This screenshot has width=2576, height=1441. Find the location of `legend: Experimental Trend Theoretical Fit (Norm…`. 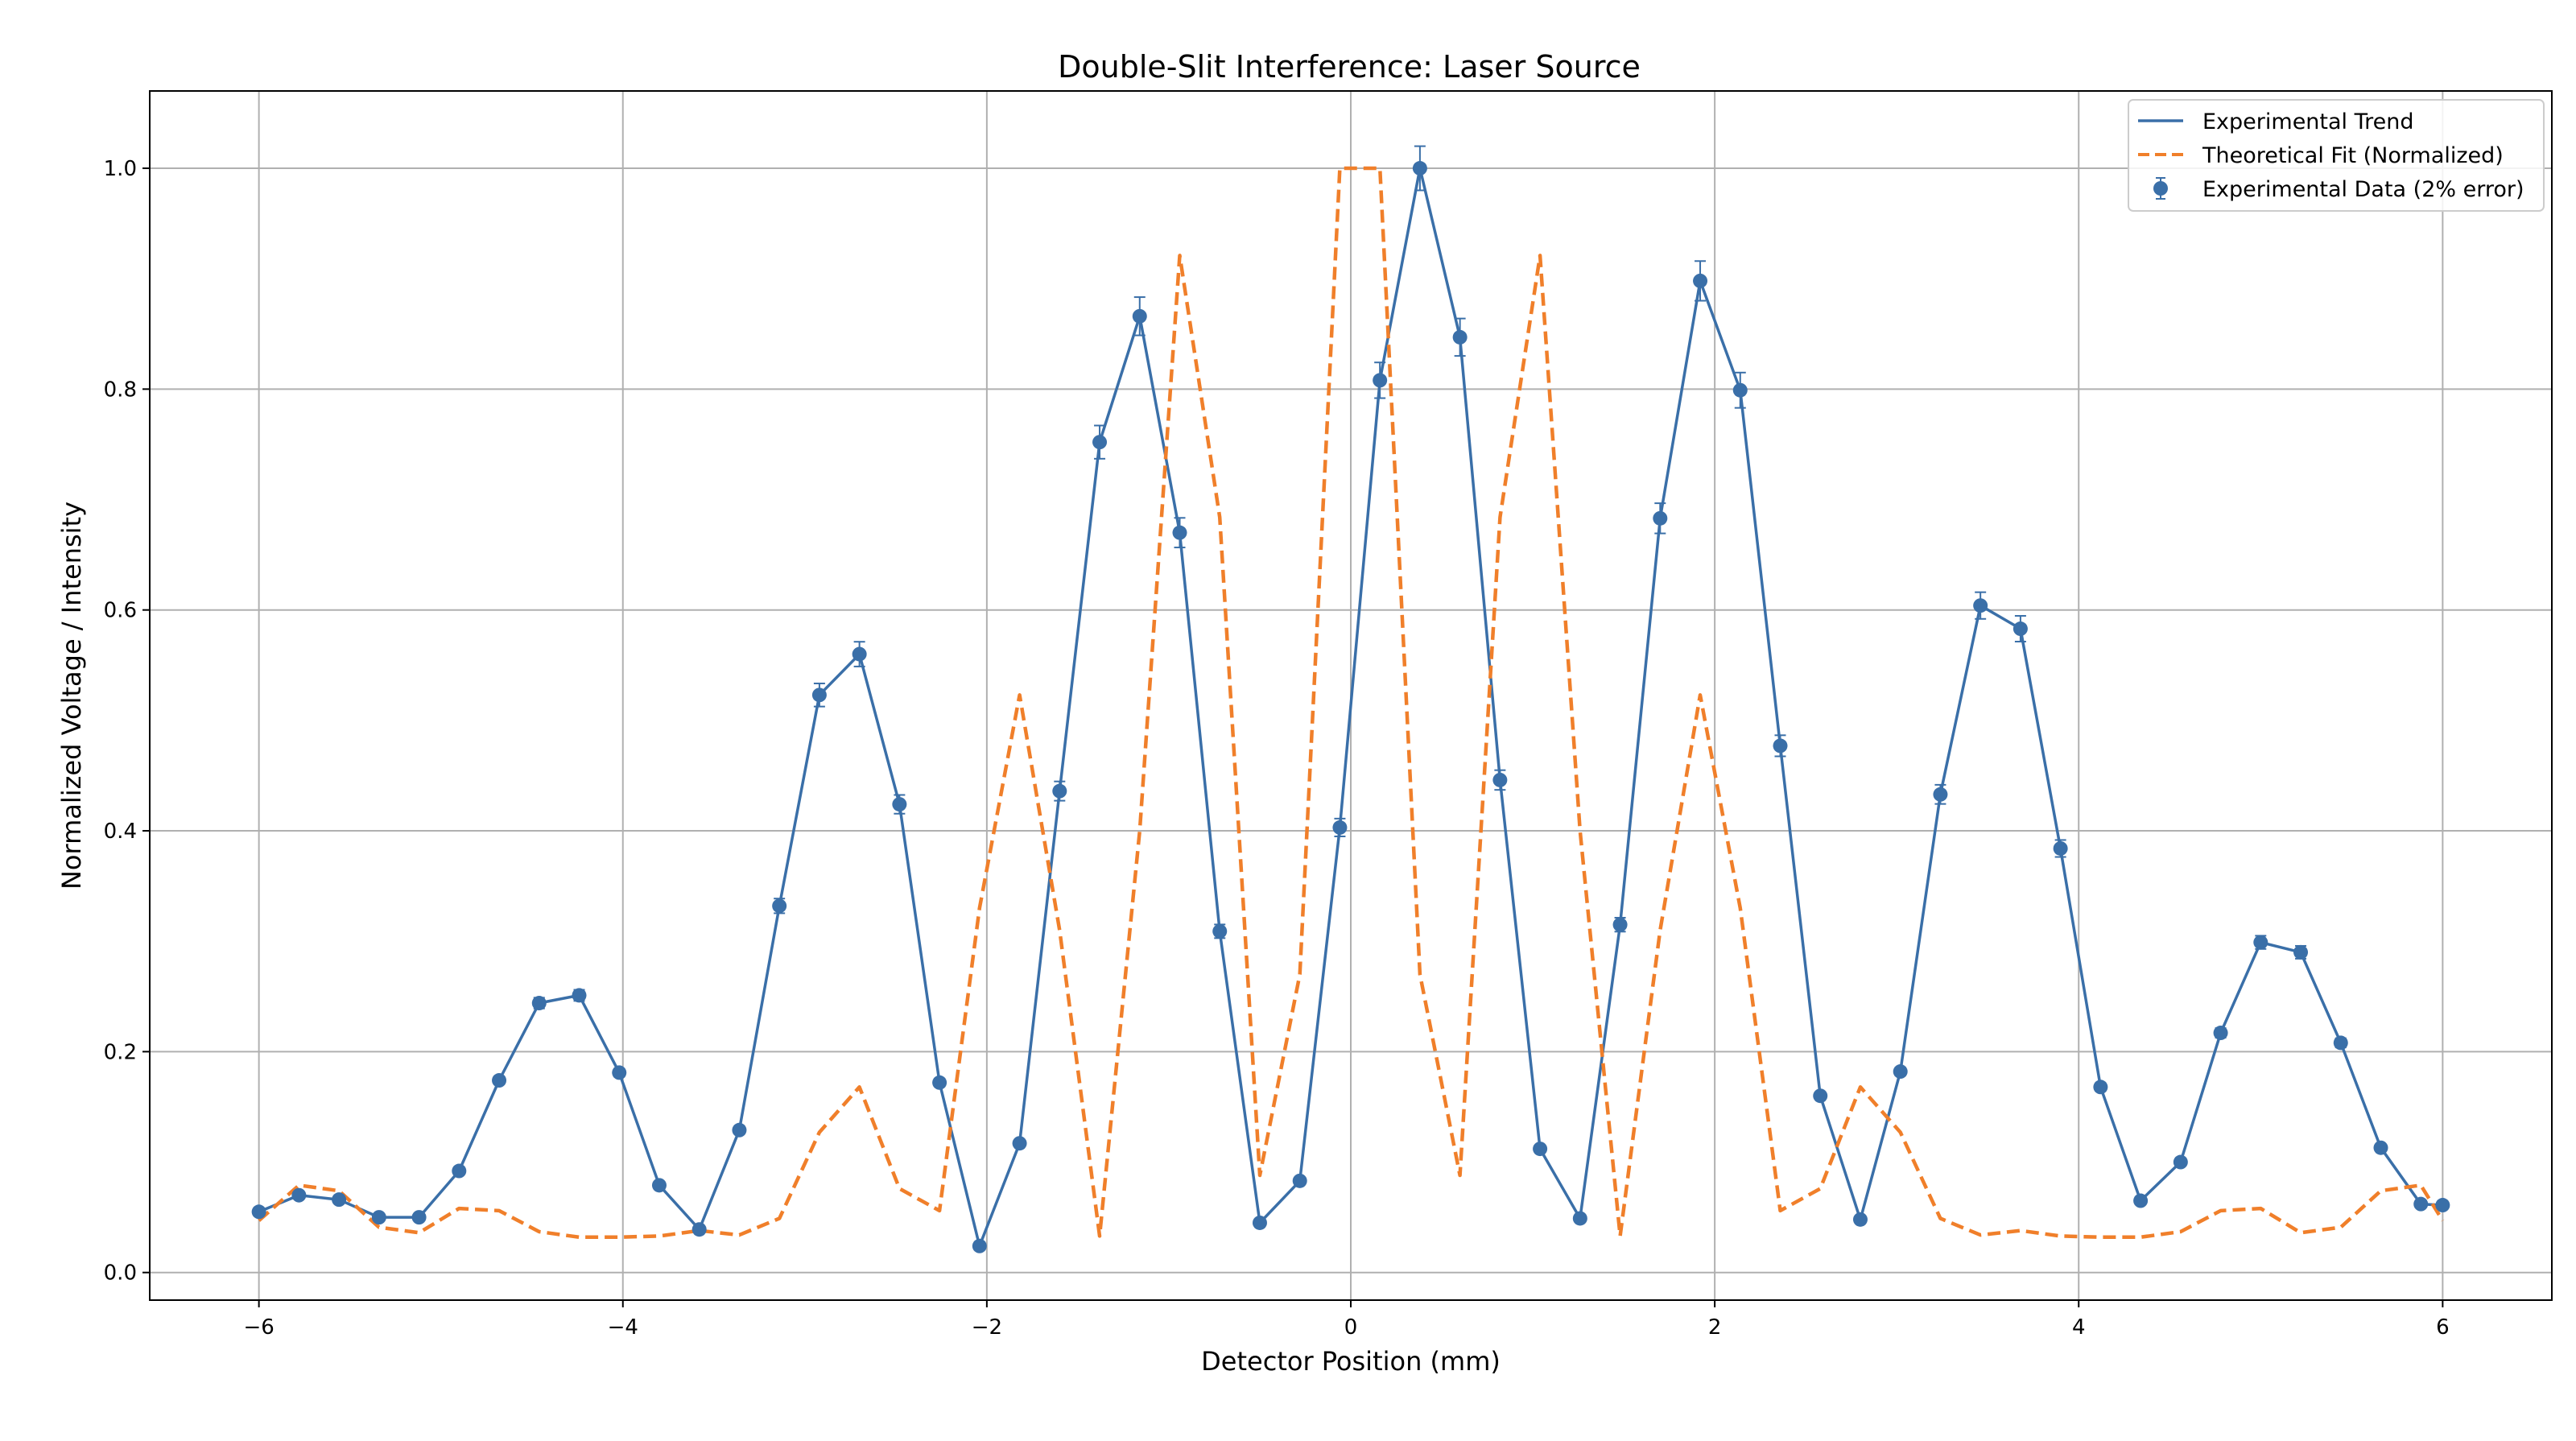

legend: Experimental Trend Theoretical Fit (Norm… is located at coordinates (2336, 155).